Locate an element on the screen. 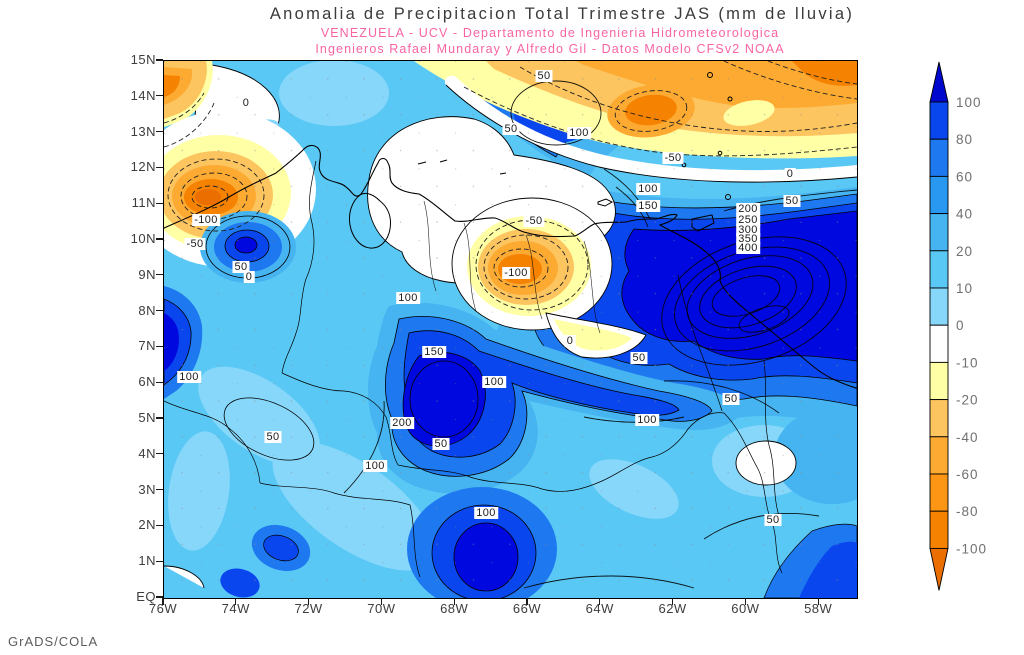  lat-tick-label: 11N is located at coordinates (143, 203).